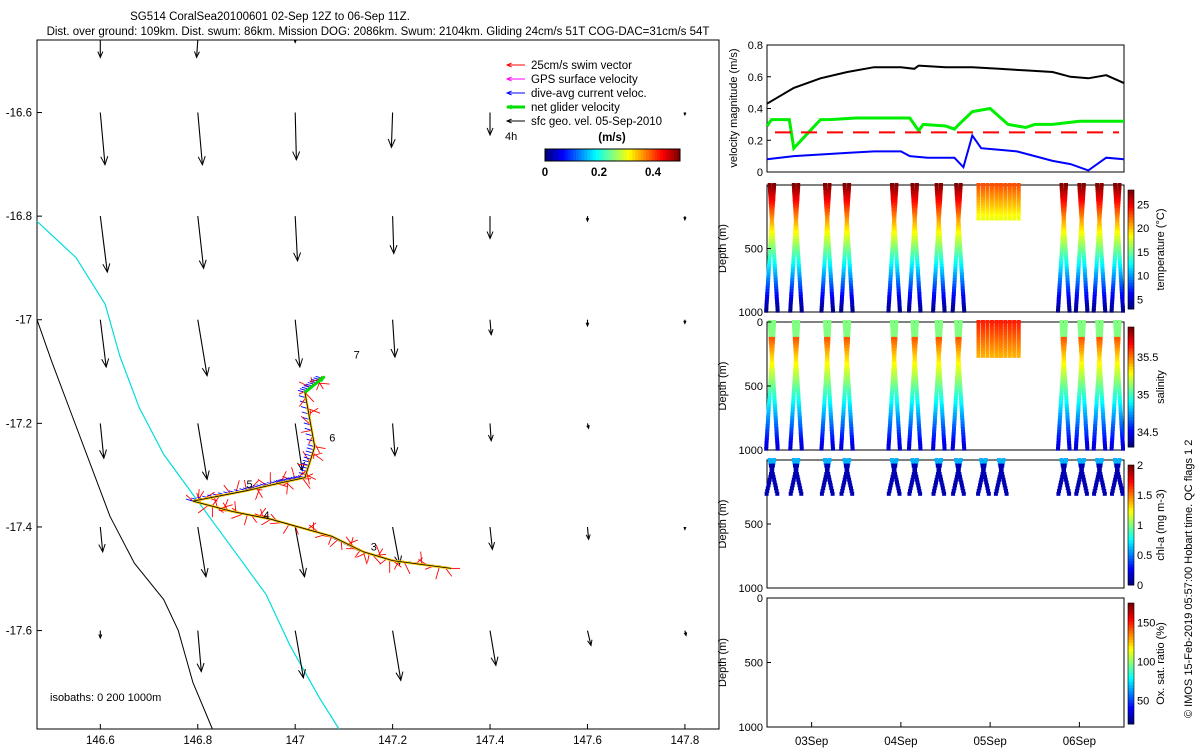 Image resolution: width=1200 pixels, height=755 pixels. Describe the element at coordinates (754, 525) in the screenshot. I see `chla-y-tick-label: 500` at that location.